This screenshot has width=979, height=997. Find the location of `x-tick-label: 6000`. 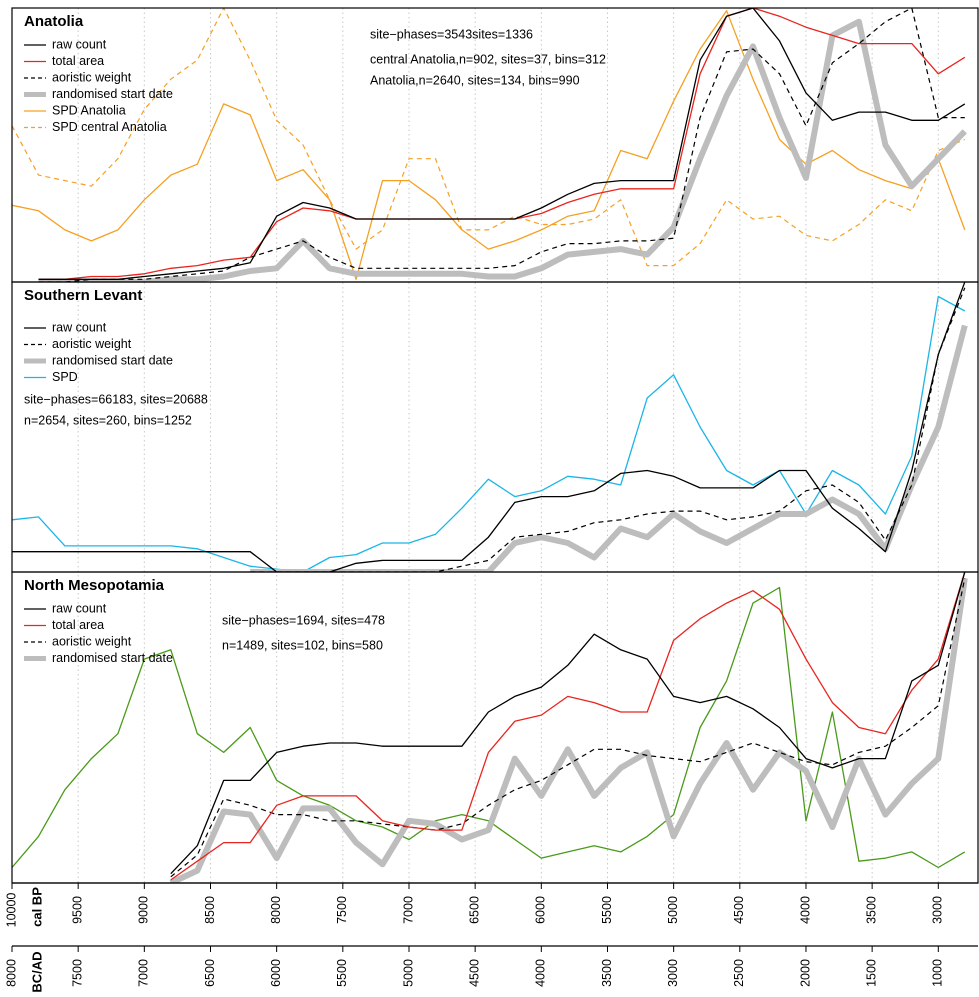

x-tick-label: 6000 is located at coordinates (541, 910).